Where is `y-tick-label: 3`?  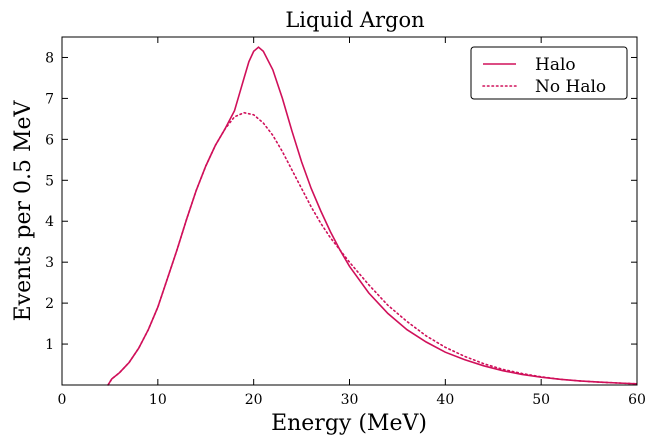
y-tick-label: 3 is located at coordinates (49, 263).